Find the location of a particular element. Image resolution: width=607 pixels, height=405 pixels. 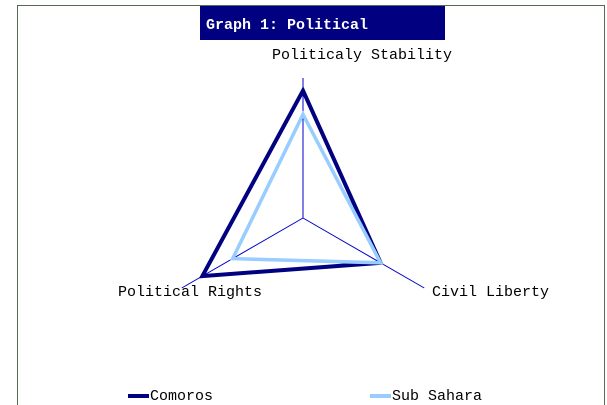

legend-label: Sub Sahara is located at coordinates (437, 396).